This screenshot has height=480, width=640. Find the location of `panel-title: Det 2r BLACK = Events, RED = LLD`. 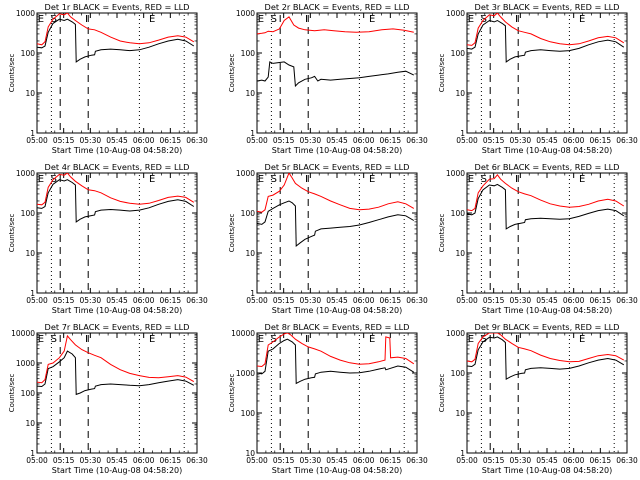

panel-title: Det 2r BLACK = Events, RED = LLD is located at coordinates (337, 7).